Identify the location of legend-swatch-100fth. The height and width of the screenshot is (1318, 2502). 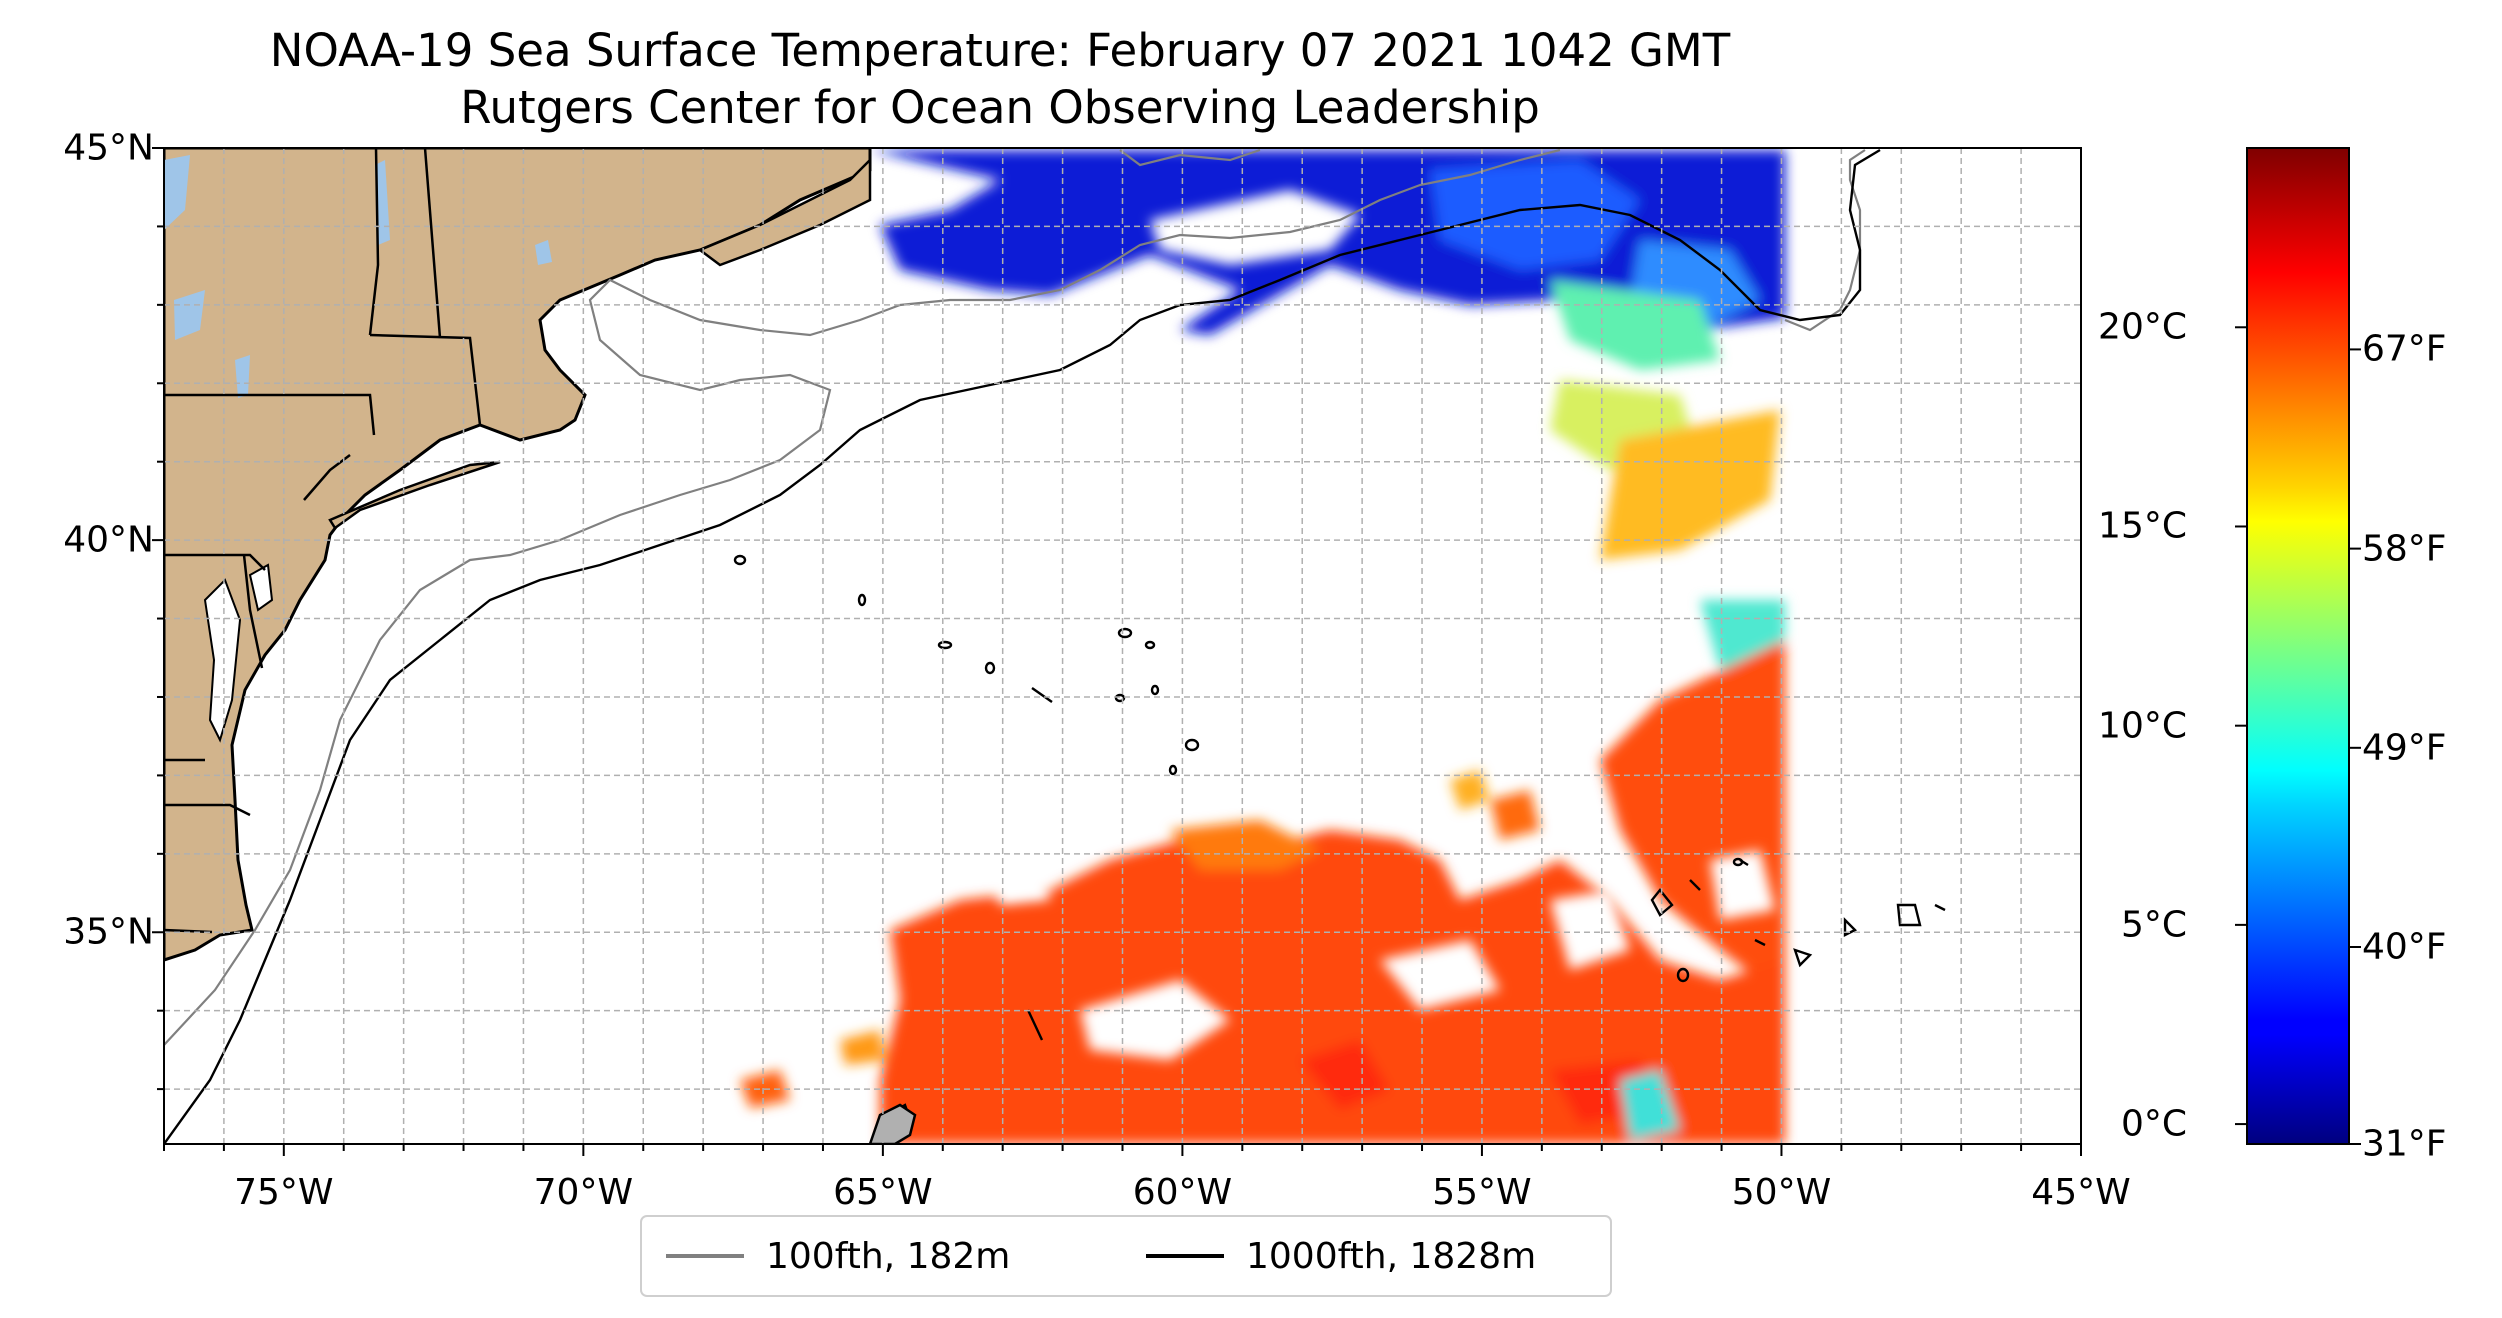
(705, 1256).